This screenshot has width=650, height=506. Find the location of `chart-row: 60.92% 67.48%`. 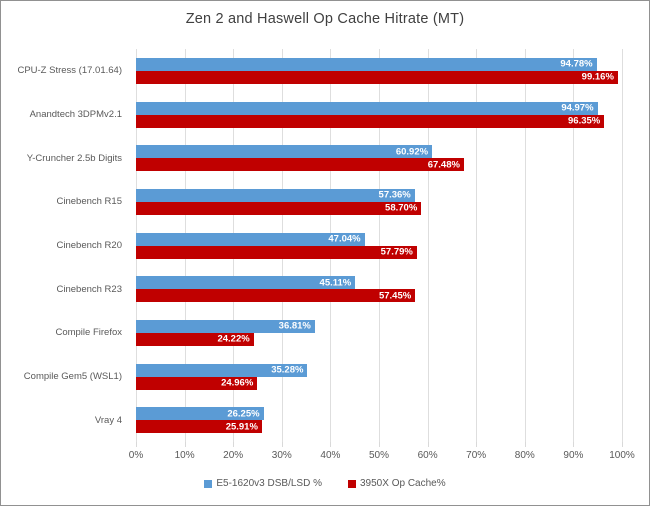

chart-row: 60.92% 67.48% is located at coordinates (379, 158).